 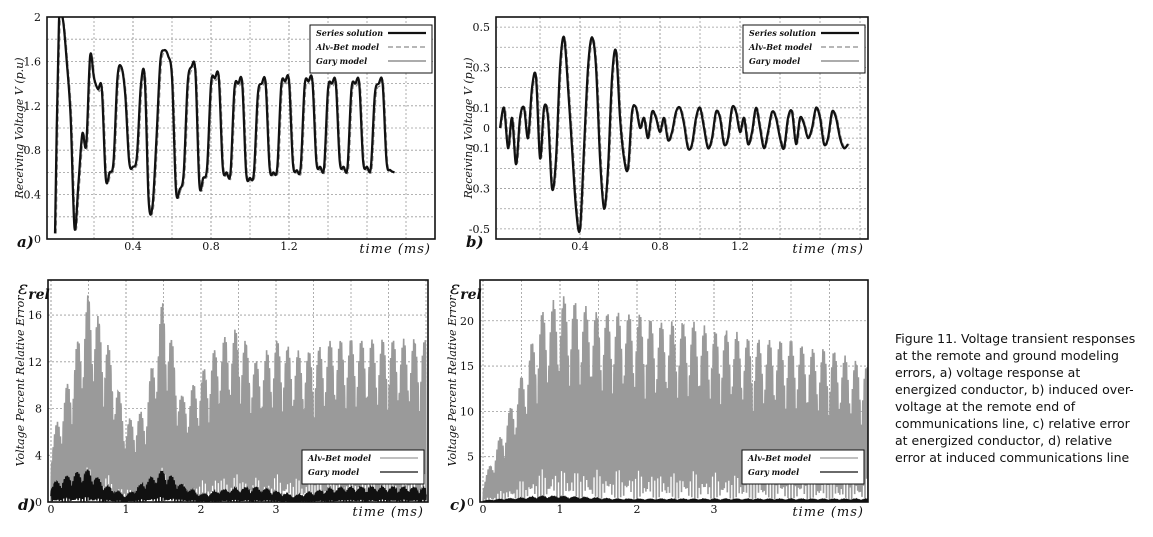 I want to click on panel-label: a), so click(x=25, y=242).